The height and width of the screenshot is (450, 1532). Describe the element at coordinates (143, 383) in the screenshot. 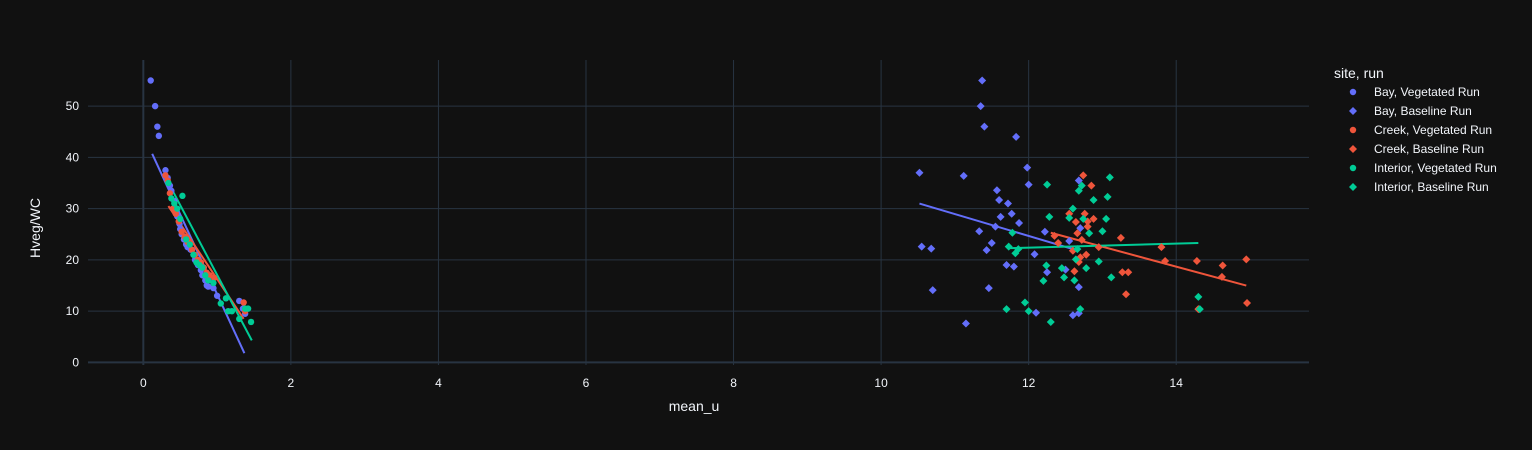

I see `x-tick-label: 0` at that location.